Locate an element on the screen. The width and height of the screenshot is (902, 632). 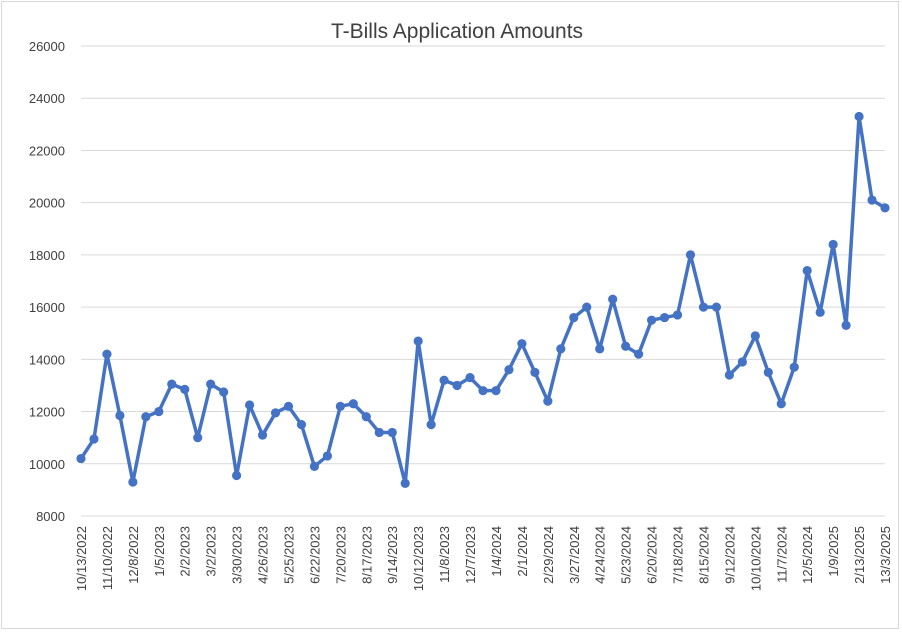
x-tick-label: 12/8/2022 is located at coordinates (133, 555).